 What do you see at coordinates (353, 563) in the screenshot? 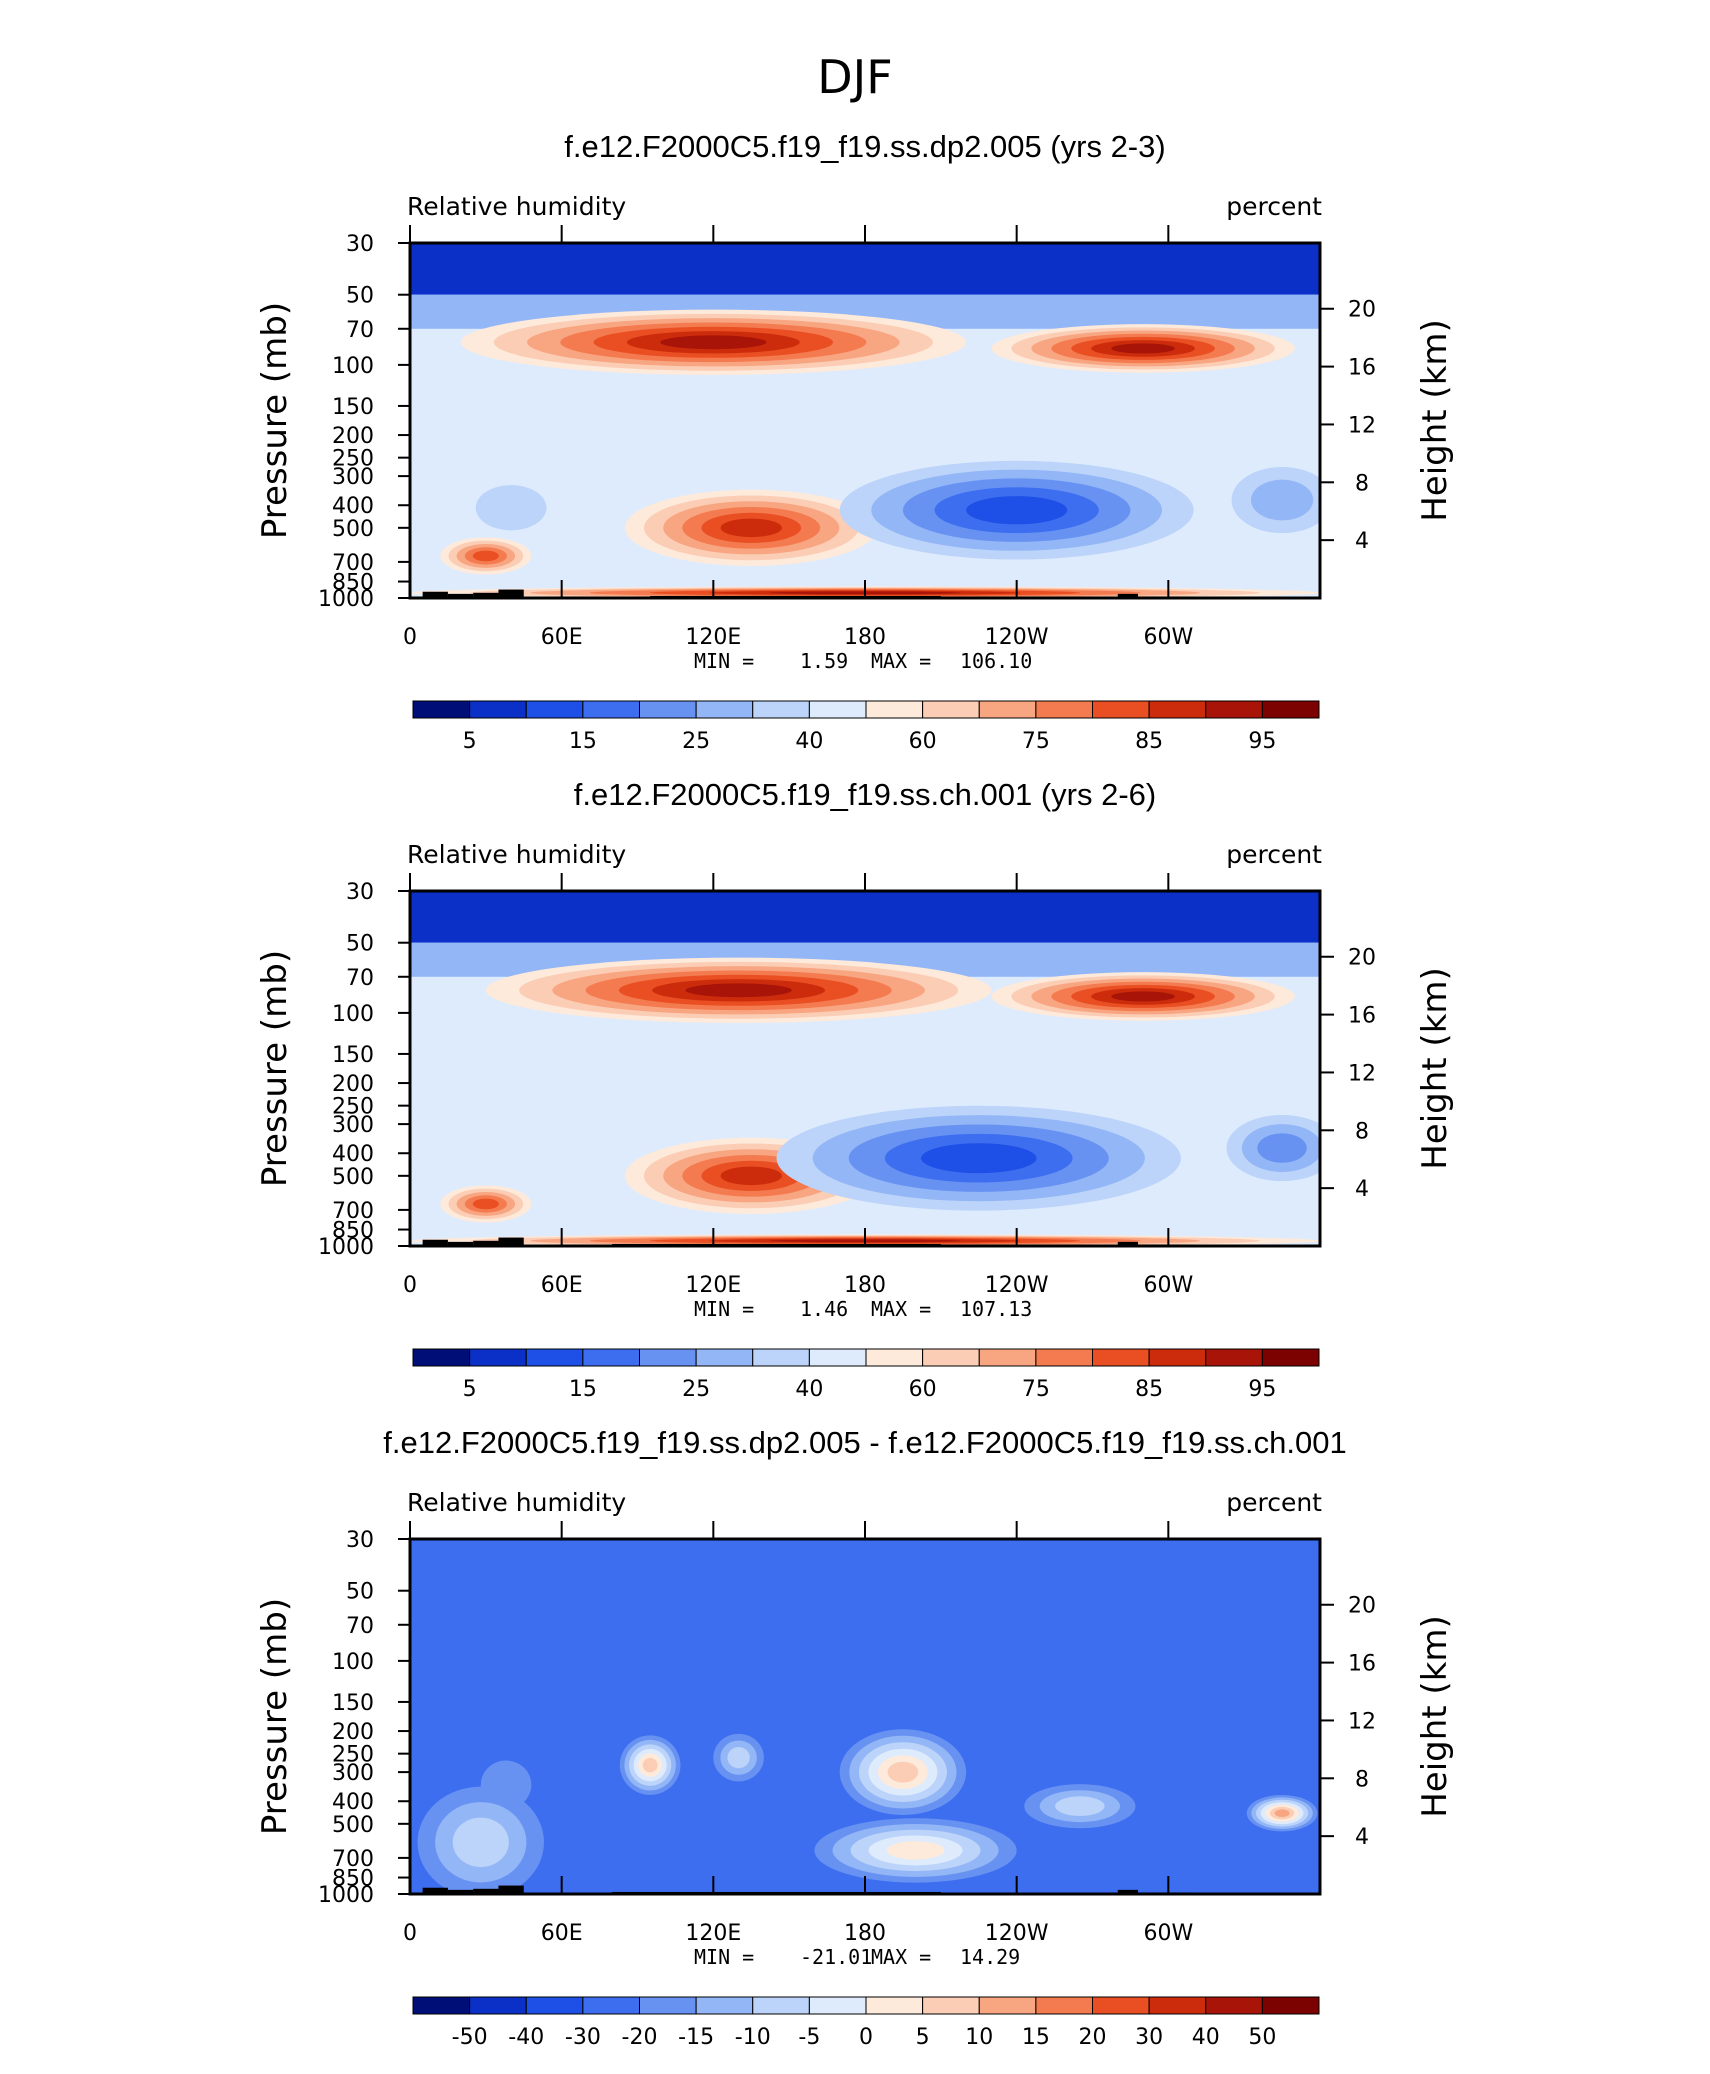
I see `pressure-tick-label: 700` at bounding box center [353, 563].